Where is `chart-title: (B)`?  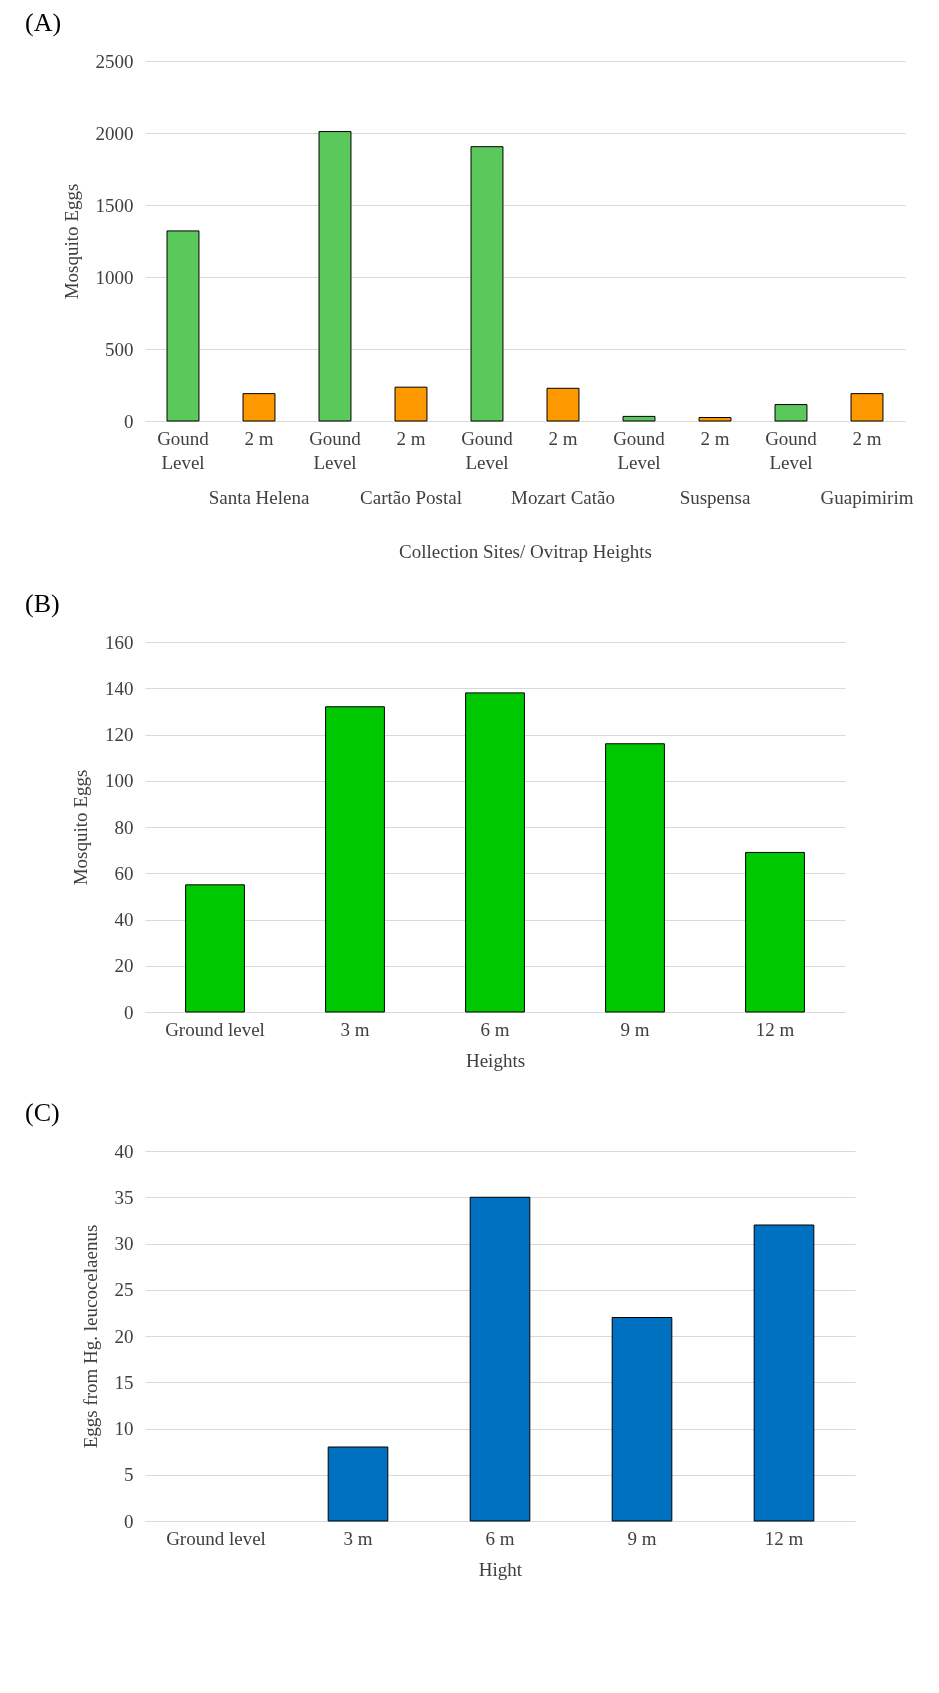 chart-title: (B) is located at coordinates (42, 603).